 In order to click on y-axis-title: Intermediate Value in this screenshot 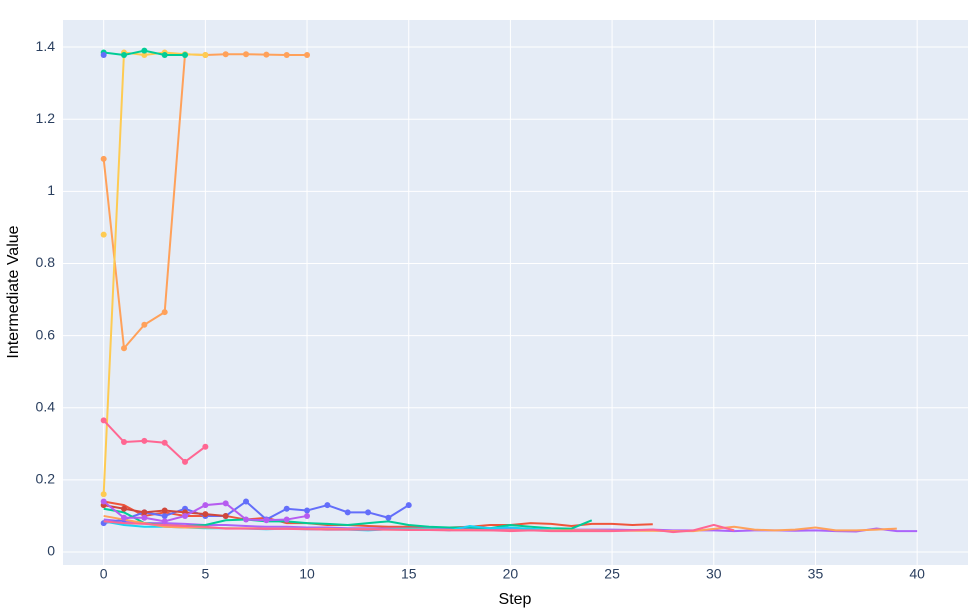, I will do `click(13, 291)`.